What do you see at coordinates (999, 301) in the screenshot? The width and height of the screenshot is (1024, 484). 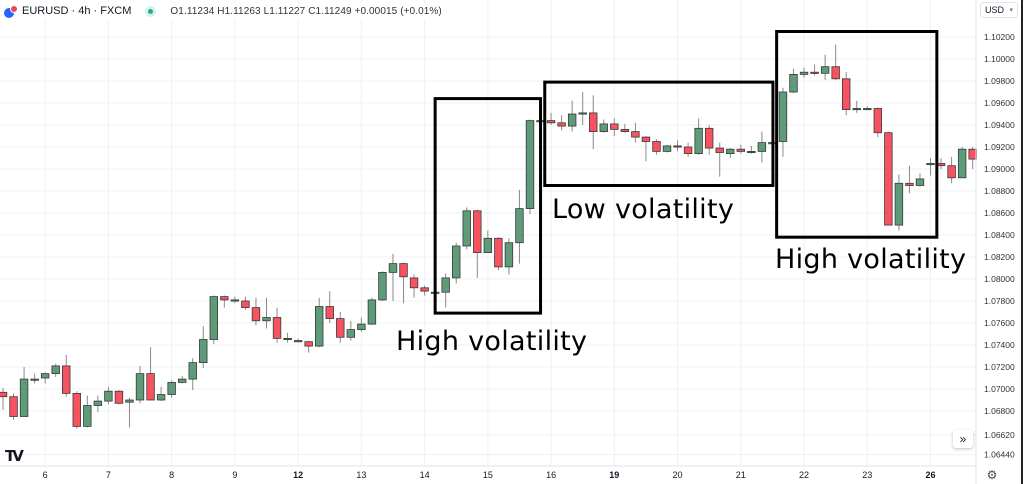 I see `price-tick-label: 1.07800` at bounding box center [999, 301].